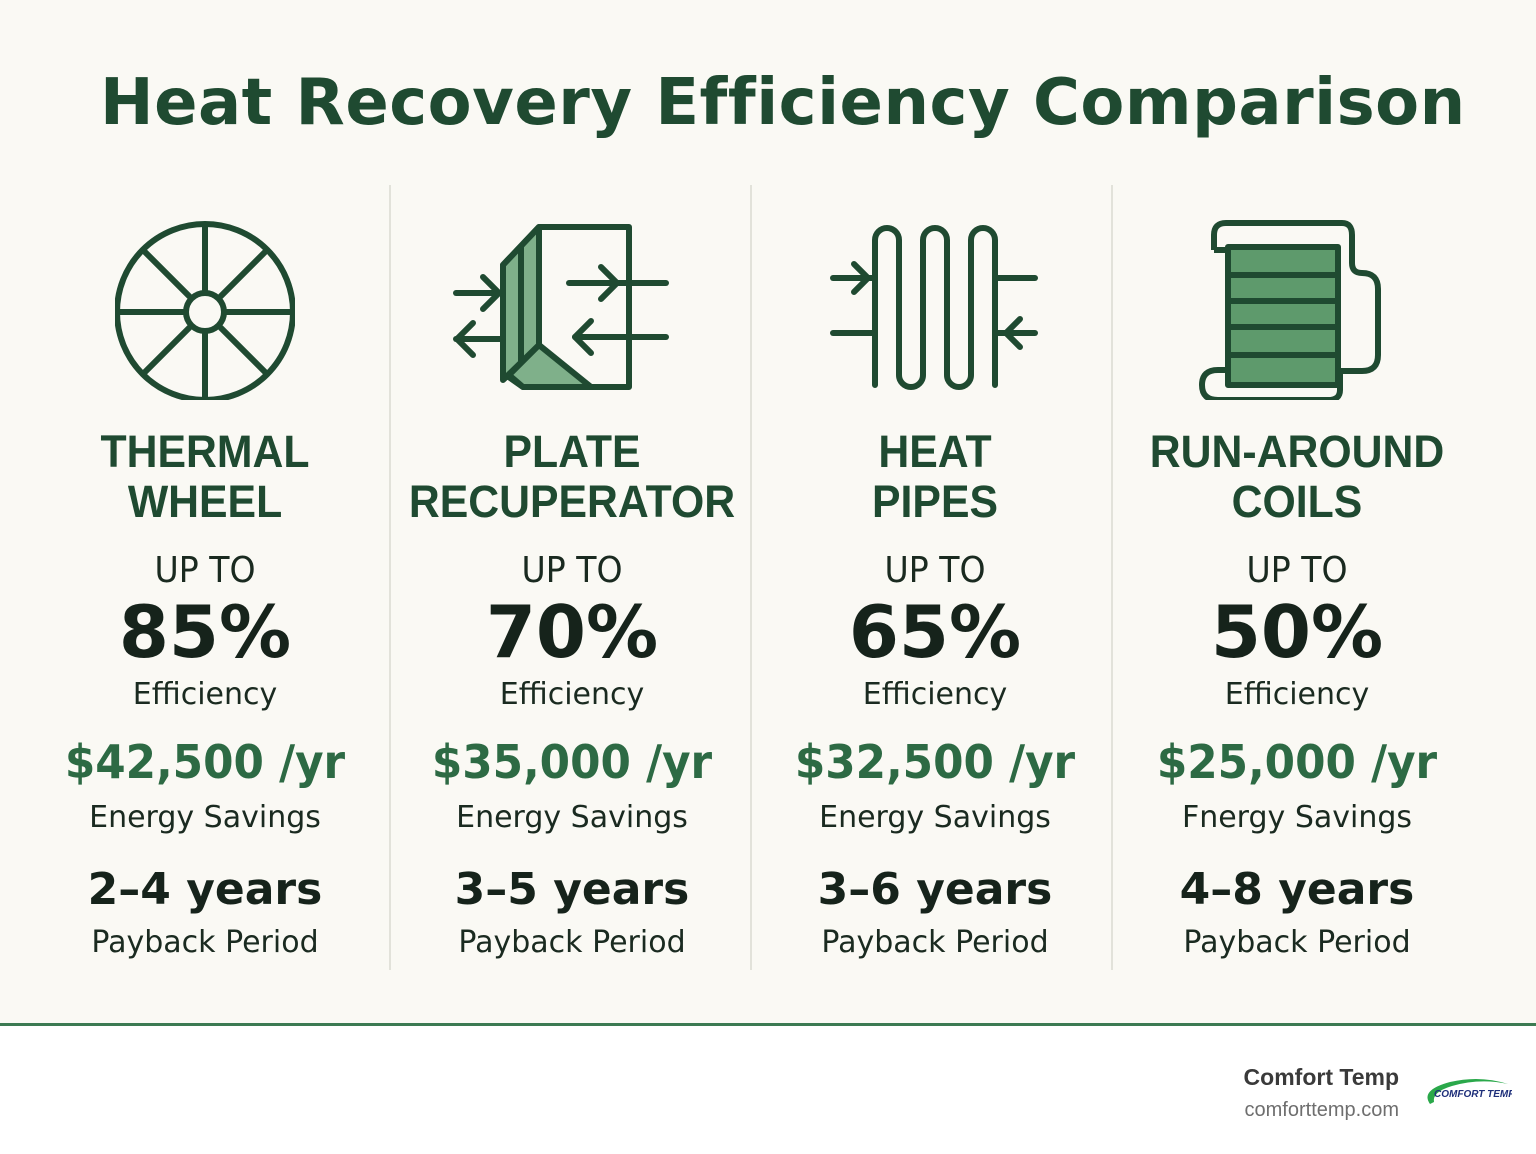  I want to click on savings-value: $25,000 /yr, so click(1297, 762).